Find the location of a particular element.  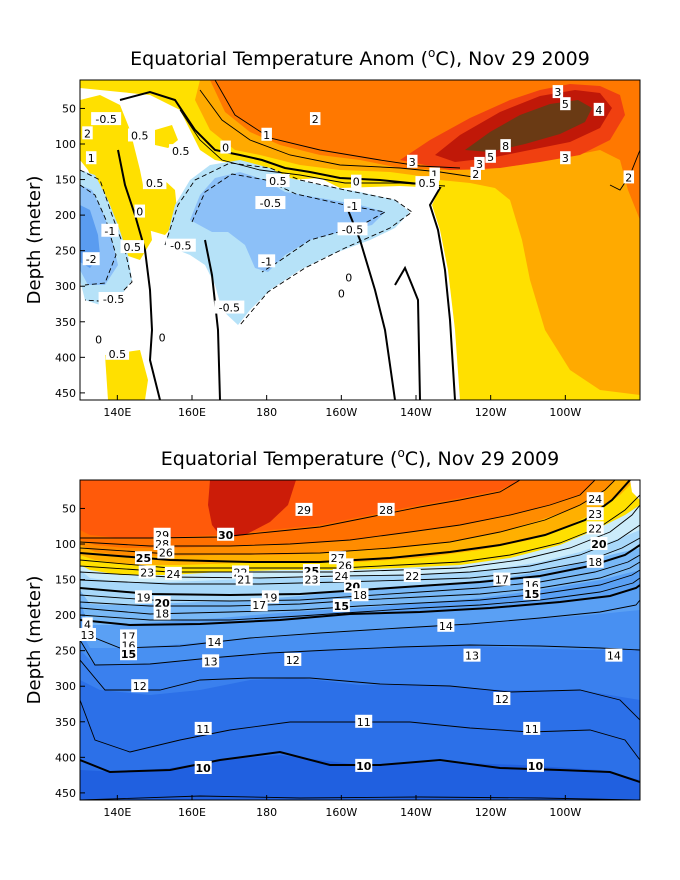

contour-label-text: 13 is located at coordinates (211, 661).